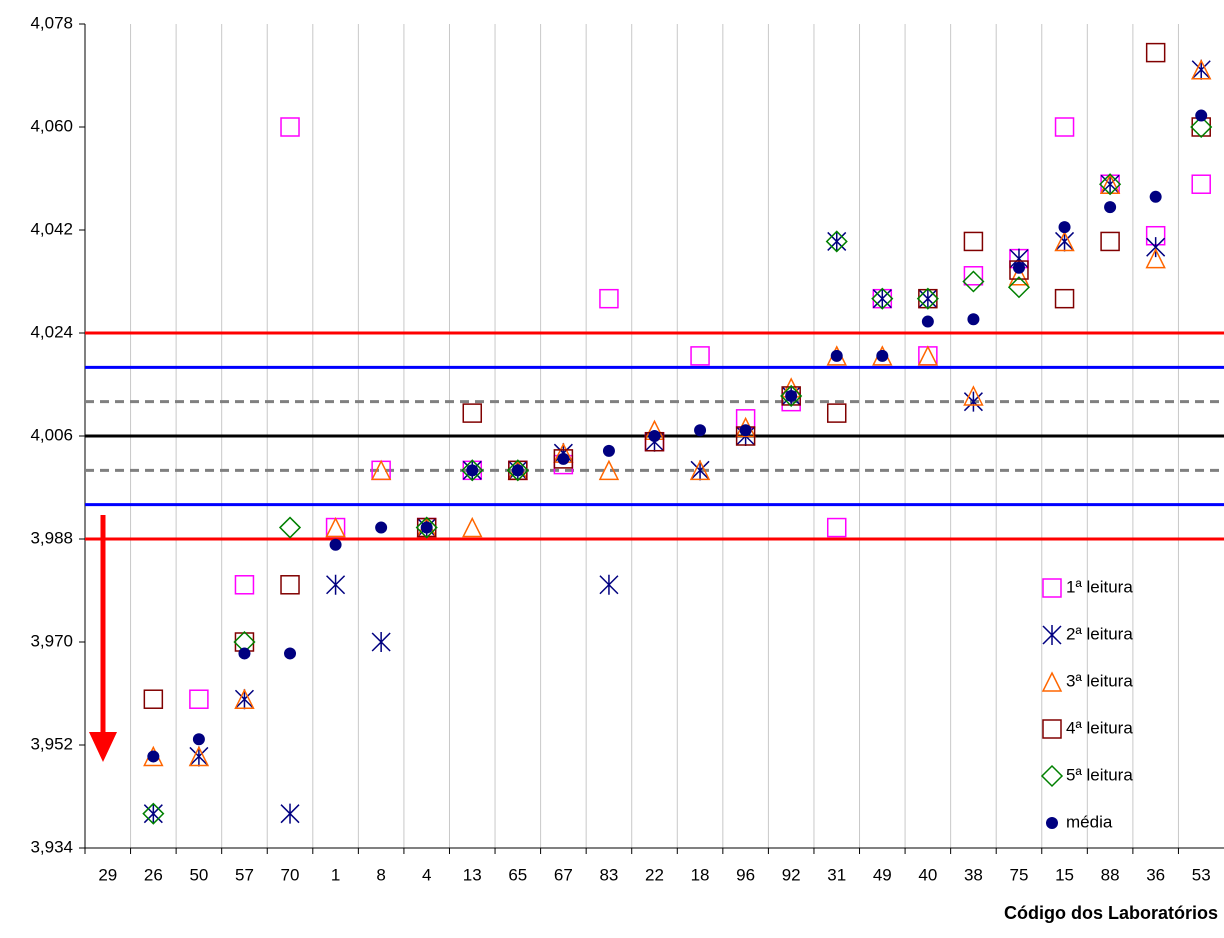 The height and width of the screenshot is (938, 1224). What do you see at coordinates (426, 874) in the screenshot?
I see `x-tick-label: 4` at bounding box center [426, 874].